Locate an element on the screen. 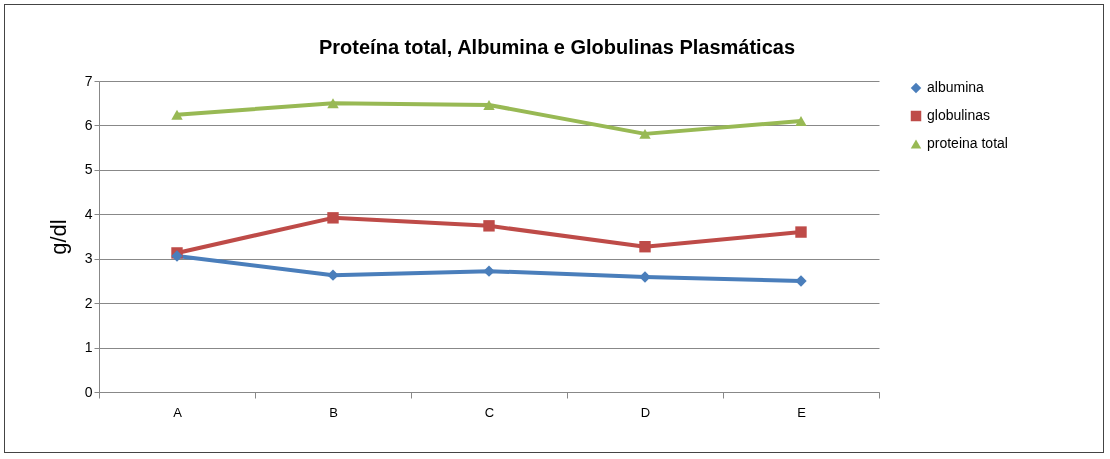 The width and height of the screenshot is (1110, 459). legend-label: albumina is located at coordinates (956, 87).